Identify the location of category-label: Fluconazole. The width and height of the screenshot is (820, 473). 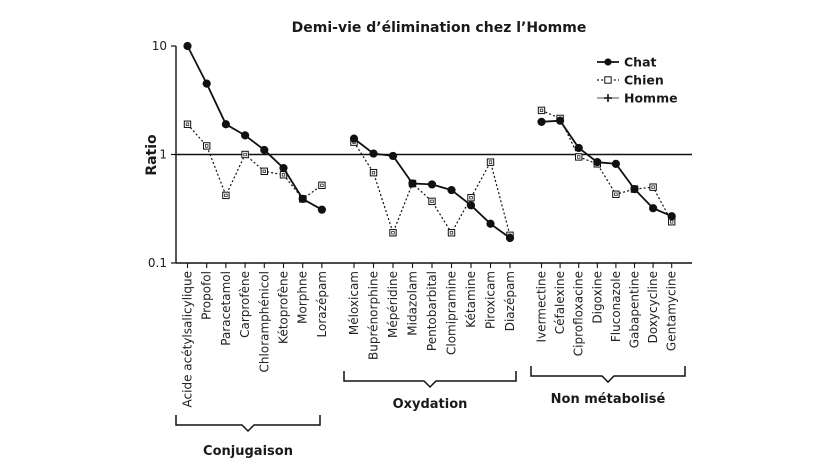
(616, 306).